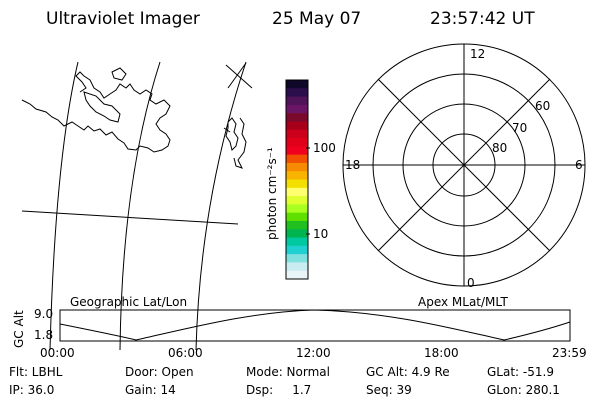  Describe the element at coordinates (499, 148) in the screenshot. I see `lat-label-80: 80` at that location.